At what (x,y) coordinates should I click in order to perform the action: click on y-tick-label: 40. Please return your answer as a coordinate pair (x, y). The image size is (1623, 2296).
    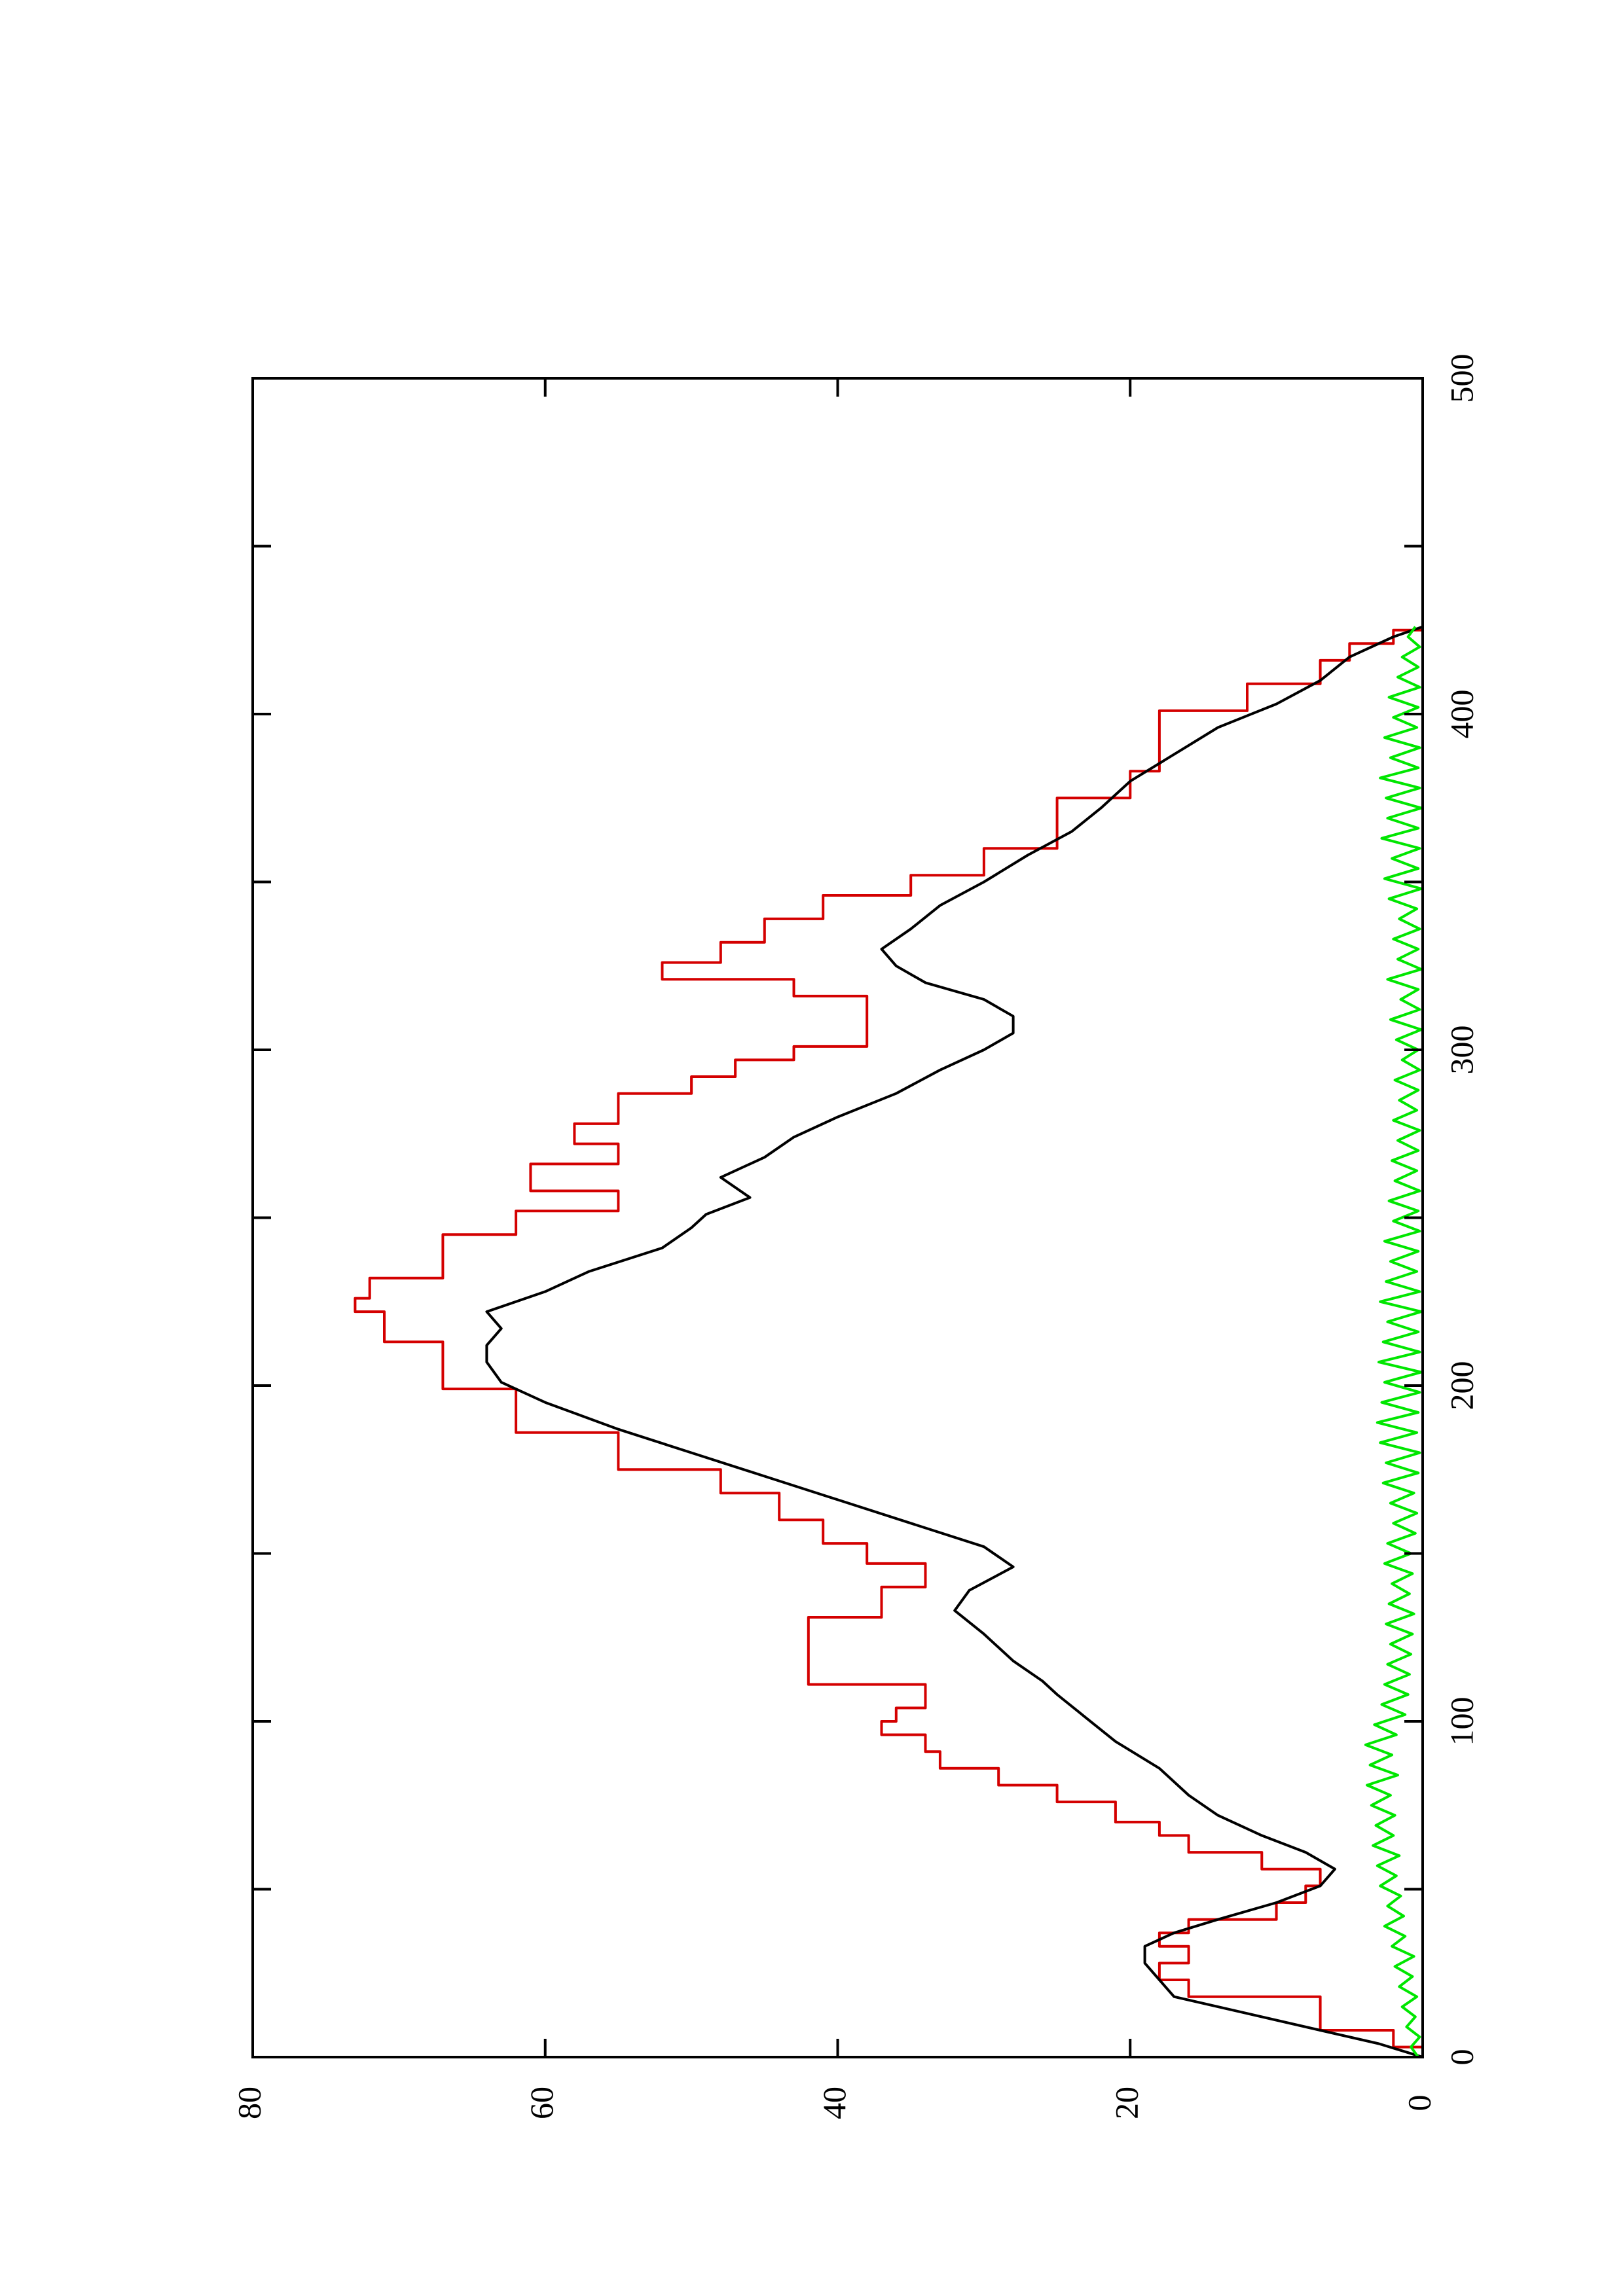
    Looking at the image, I should click on (834, 2103).